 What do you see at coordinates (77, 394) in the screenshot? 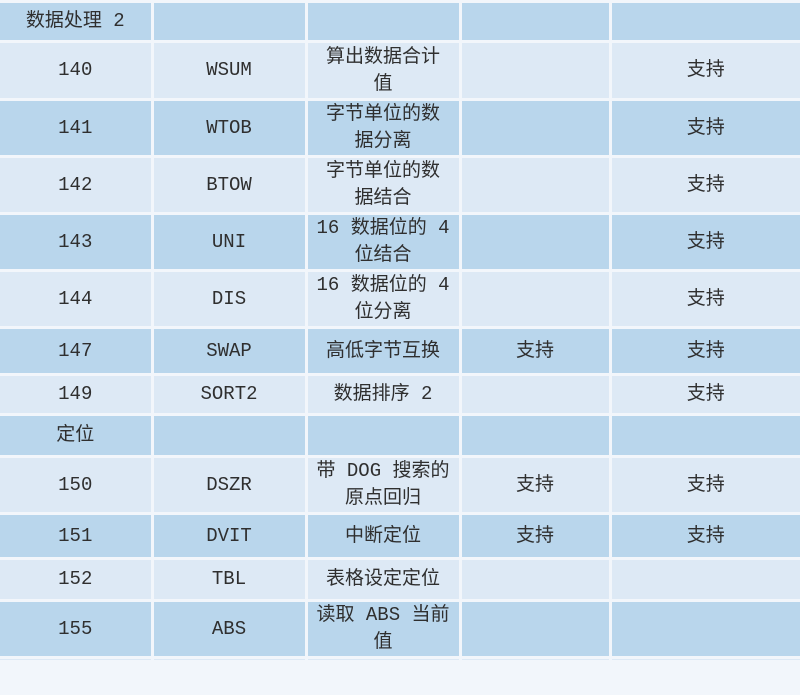
I see `col-number-cell: 149` at bounding box center [77, 394].